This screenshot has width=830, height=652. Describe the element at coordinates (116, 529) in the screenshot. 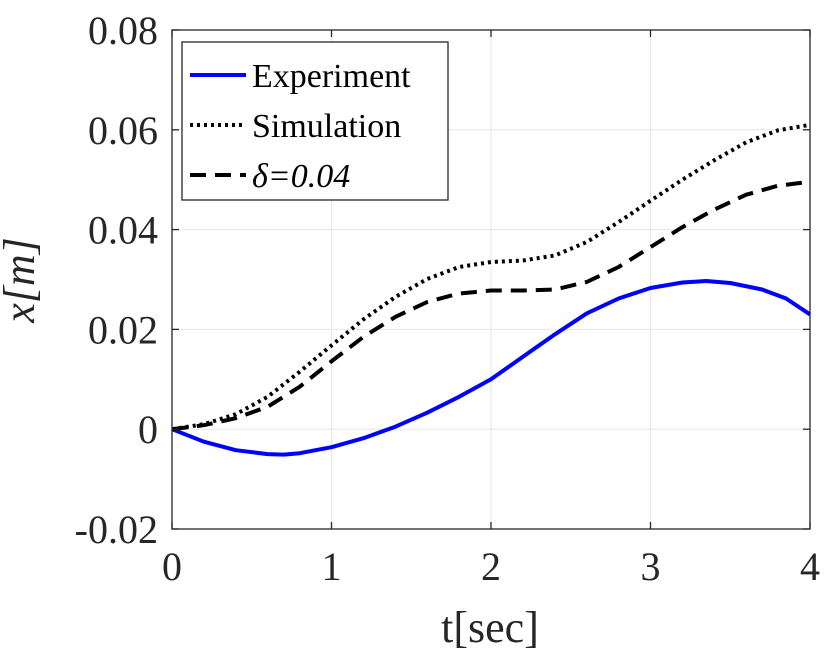

I see `y-tick-label: -0.02` at that location.